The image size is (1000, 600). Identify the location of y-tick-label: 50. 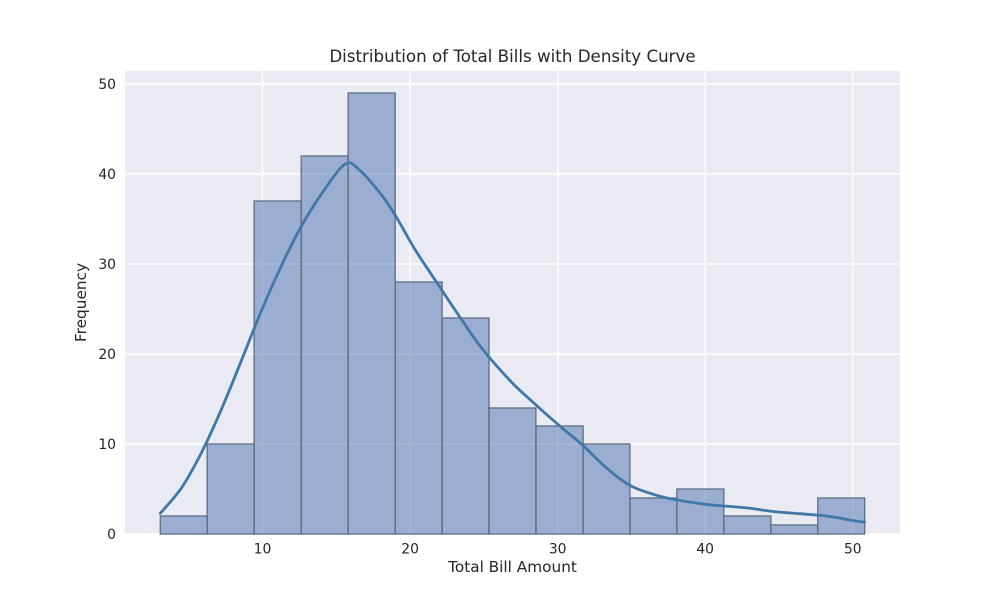
(107, 85).